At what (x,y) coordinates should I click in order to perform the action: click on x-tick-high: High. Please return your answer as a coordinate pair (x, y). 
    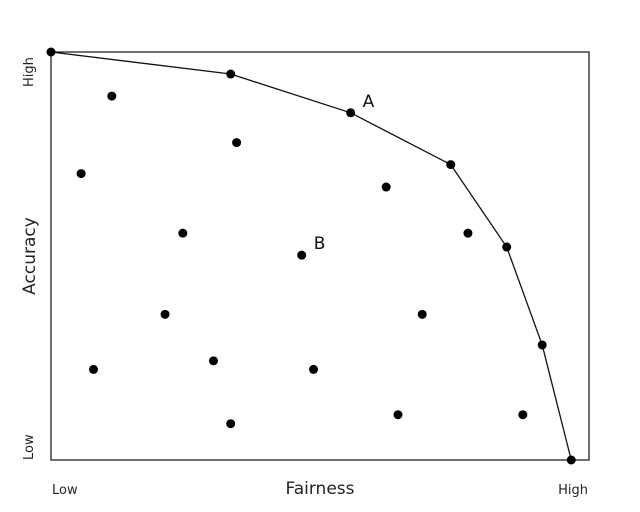
    Looking at the image, I should click on (573, 490).